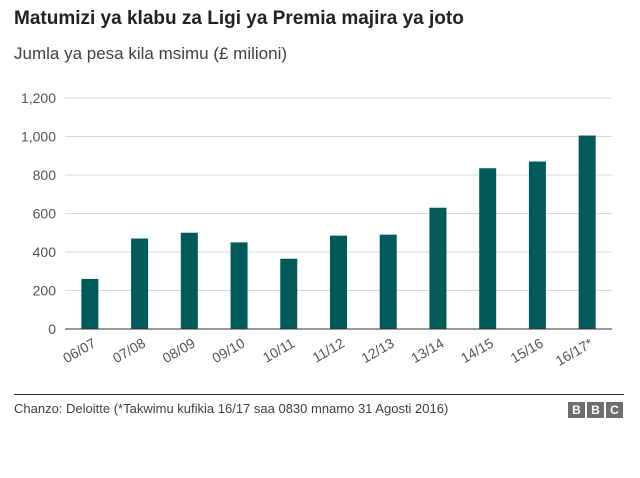 The height and width of the screenshot is (478, 640). I want to click on y-tick-label: 400, so click(45, 252).